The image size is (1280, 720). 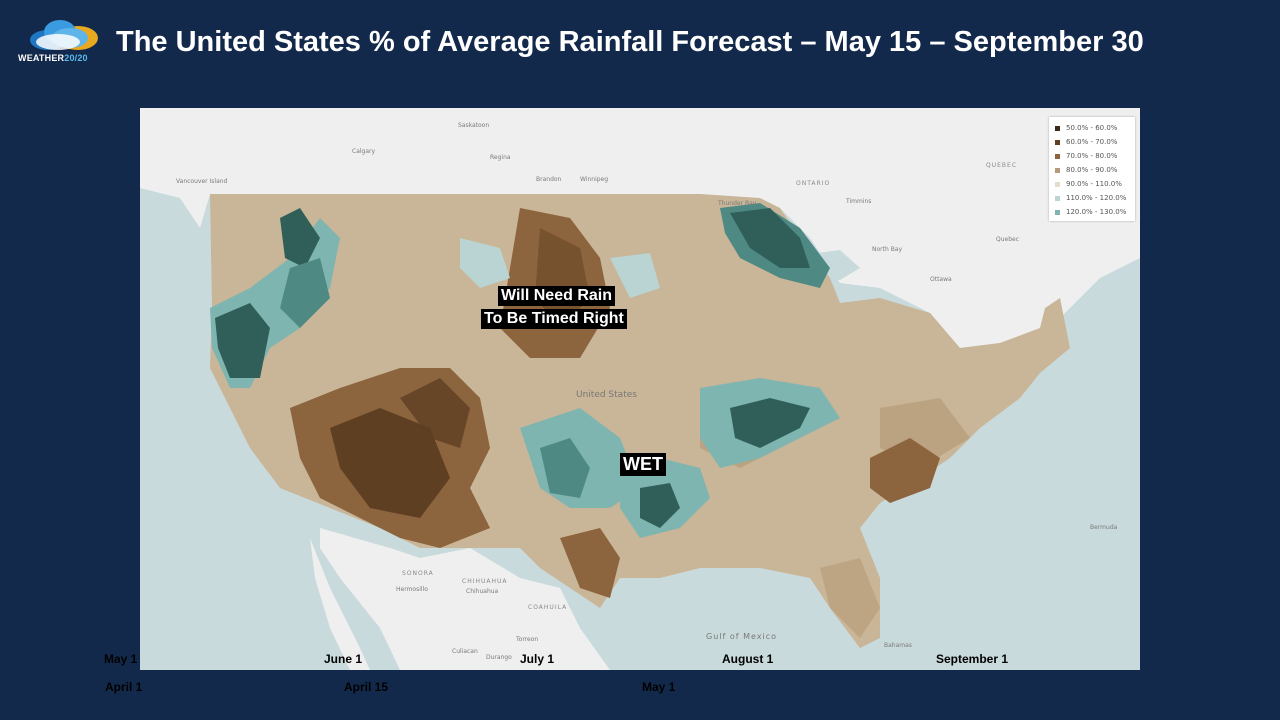 What do you see at coordinates (659, 687) in the screenshot?
I see `timeline-row2-may1: May 1` at bounding box center [659, 687].